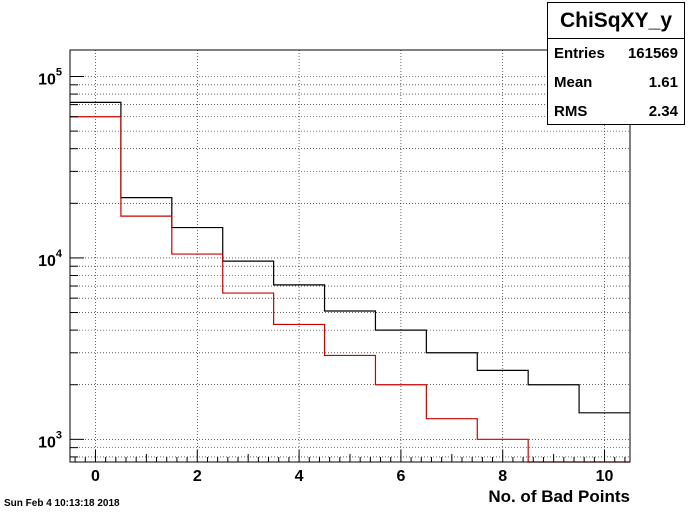  What do you see at coordinates (197, 476) in the screenshot?
I see `x-tick-label: 2` at bounding box center [197, 476].